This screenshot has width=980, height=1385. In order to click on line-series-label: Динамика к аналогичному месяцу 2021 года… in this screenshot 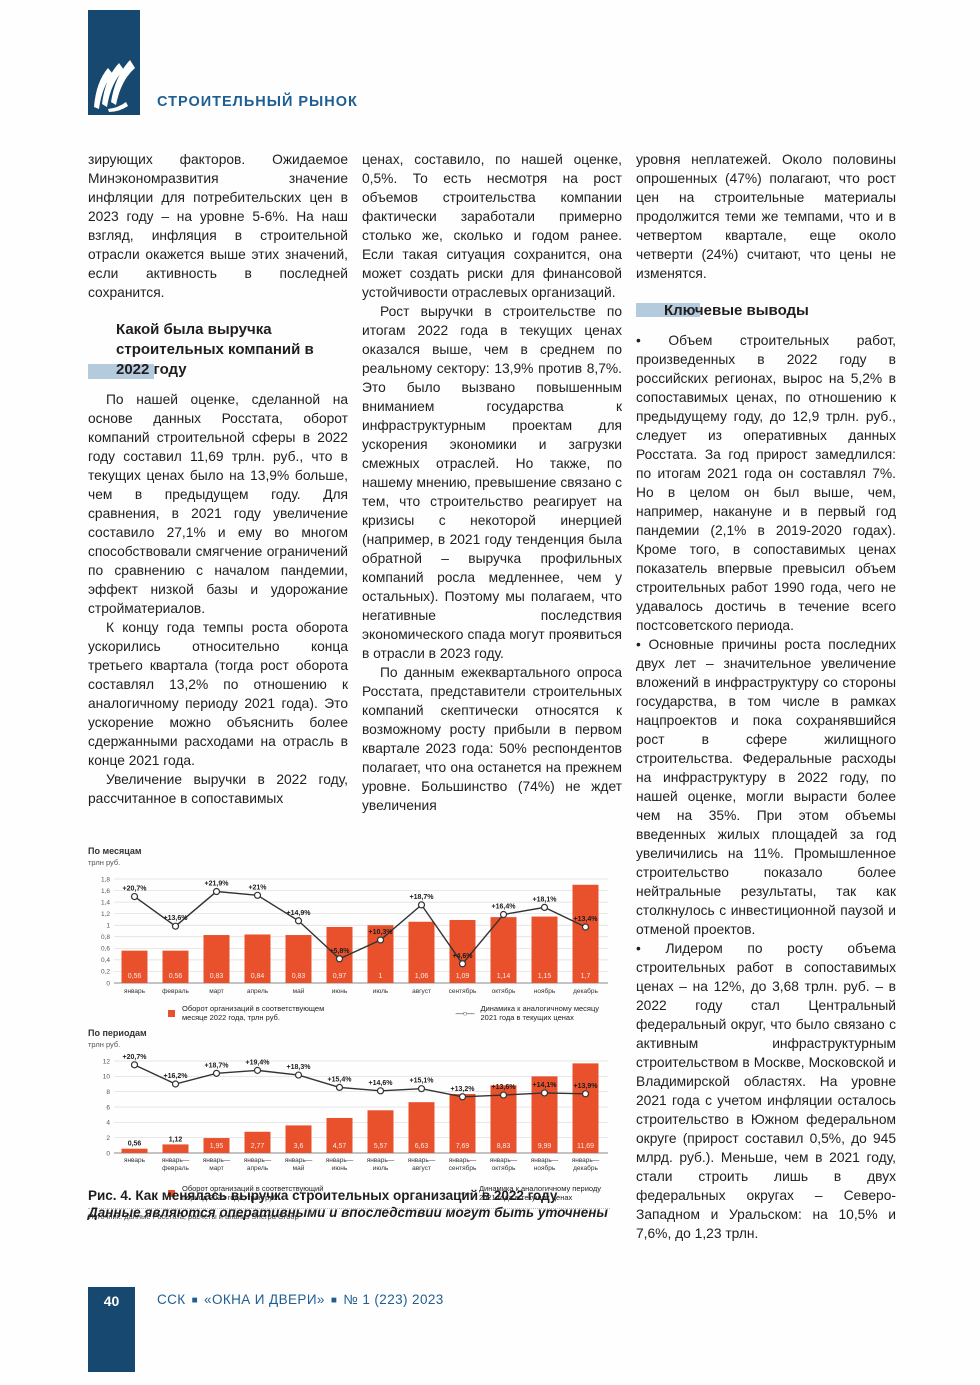, I will do `click(540, 1013)`.